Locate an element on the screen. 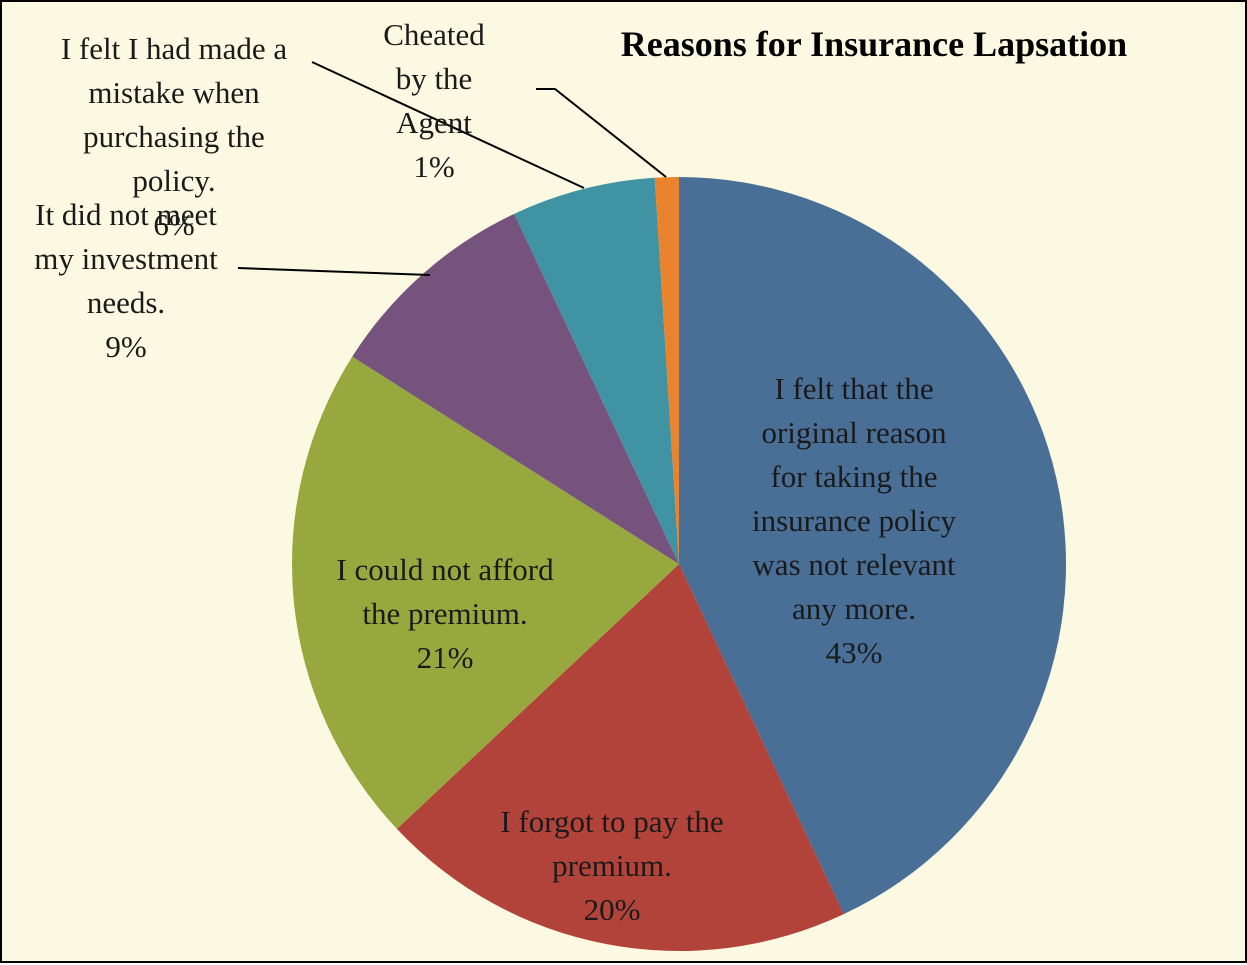 This screenshot has width=1247, height=965. pie-slice-investment-needs is located at coordinates (515, 388).